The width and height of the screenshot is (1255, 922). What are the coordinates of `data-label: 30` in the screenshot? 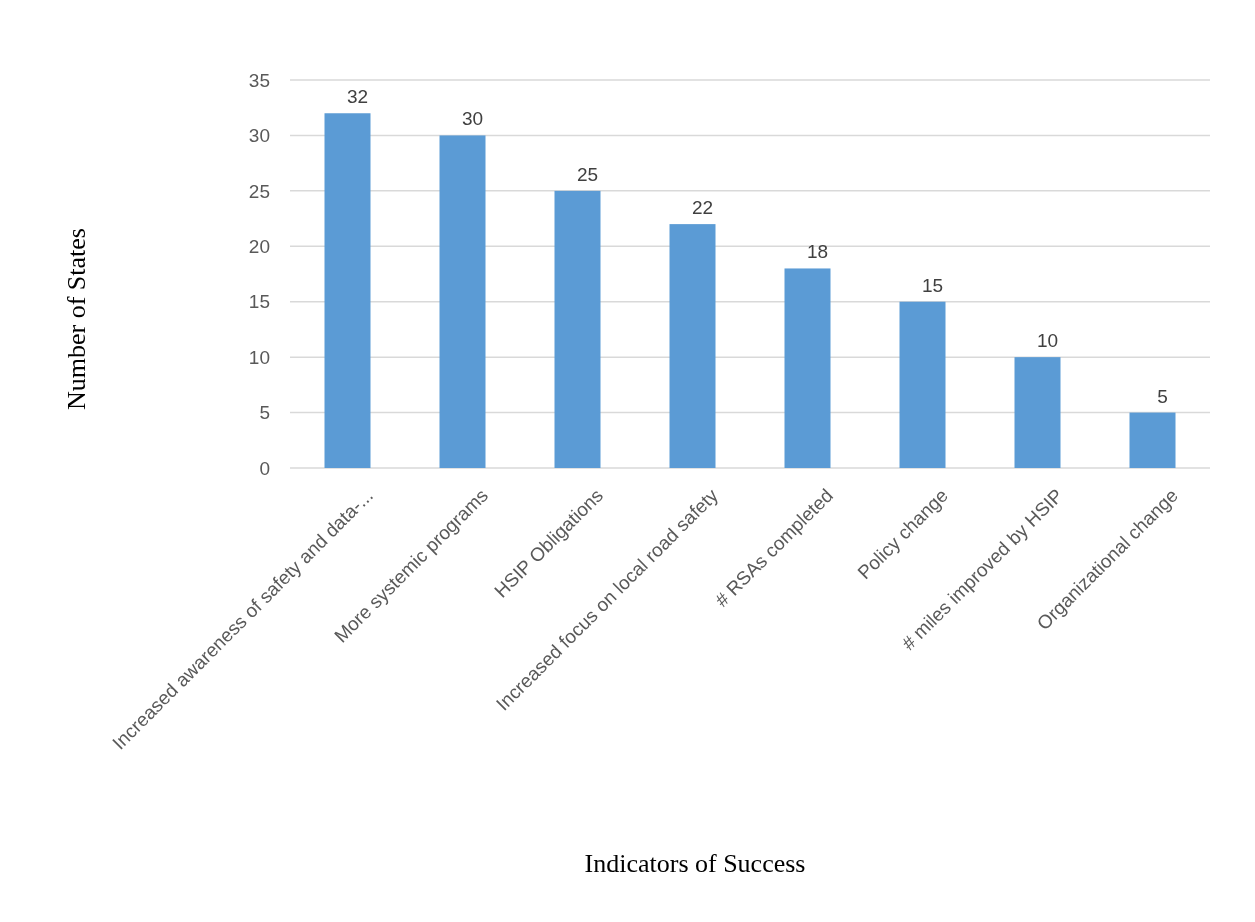 It's located at (472, 119).